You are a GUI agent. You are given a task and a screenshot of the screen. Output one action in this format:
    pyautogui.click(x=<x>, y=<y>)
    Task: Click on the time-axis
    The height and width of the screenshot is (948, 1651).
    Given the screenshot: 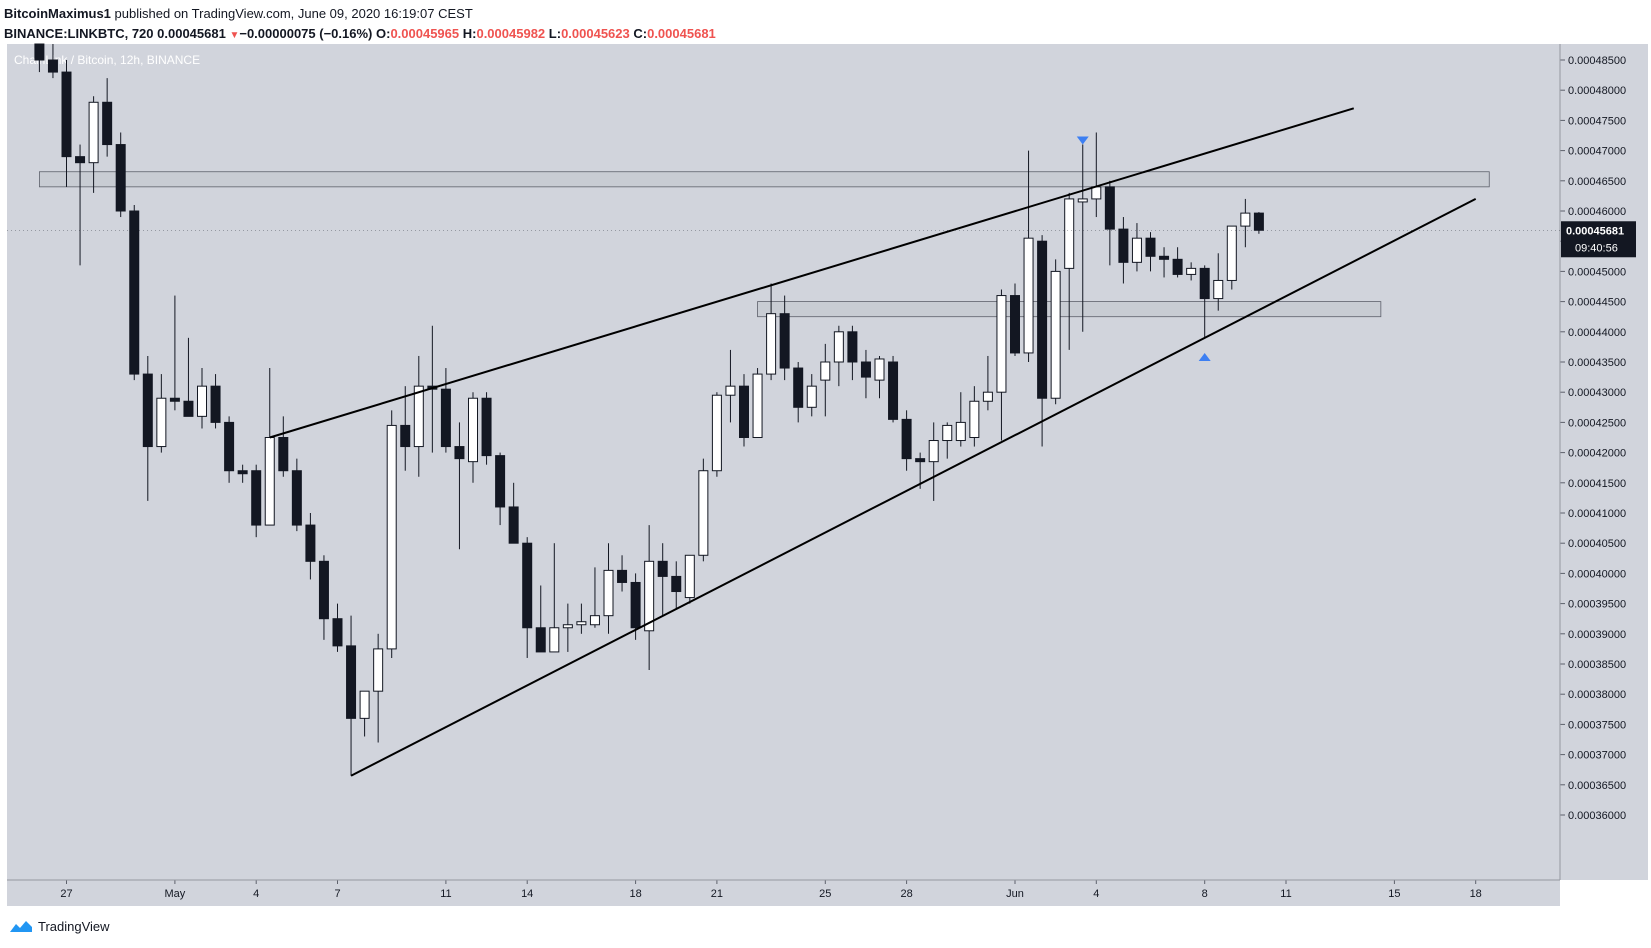 What is the action you would take?
    pyautogui.click(x=783, y=893)
    